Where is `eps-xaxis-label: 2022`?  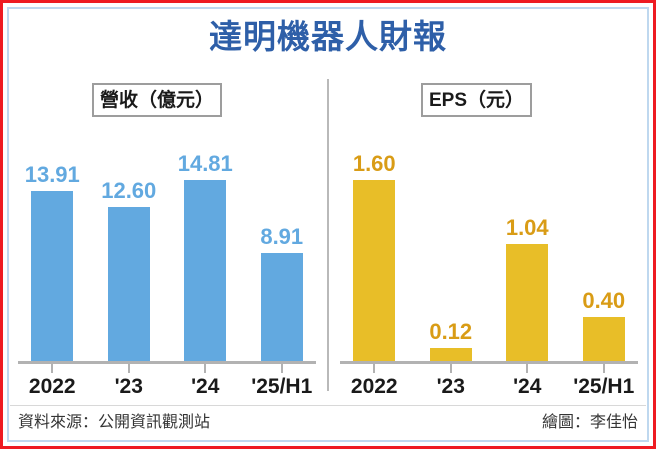
eps-xaxis-label: 2022 is located at coordinates (374, 386).